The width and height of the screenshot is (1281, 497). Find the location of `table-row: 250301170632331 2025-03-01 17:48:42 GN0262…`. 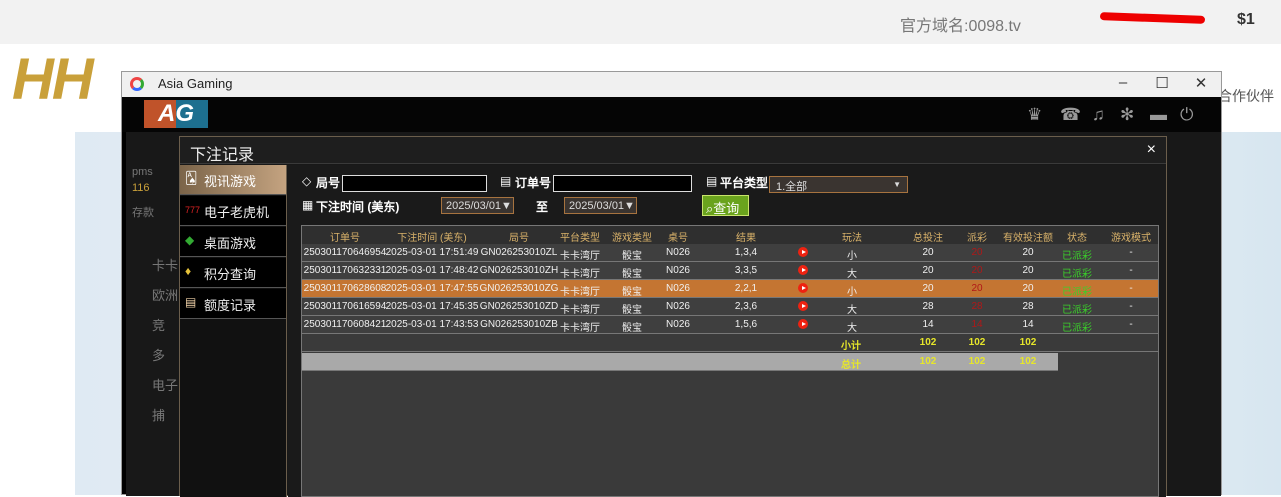

table-row: 250301170632331 2025-03-01 17:48:42 GN0262… is located at coordinates (730, 271).